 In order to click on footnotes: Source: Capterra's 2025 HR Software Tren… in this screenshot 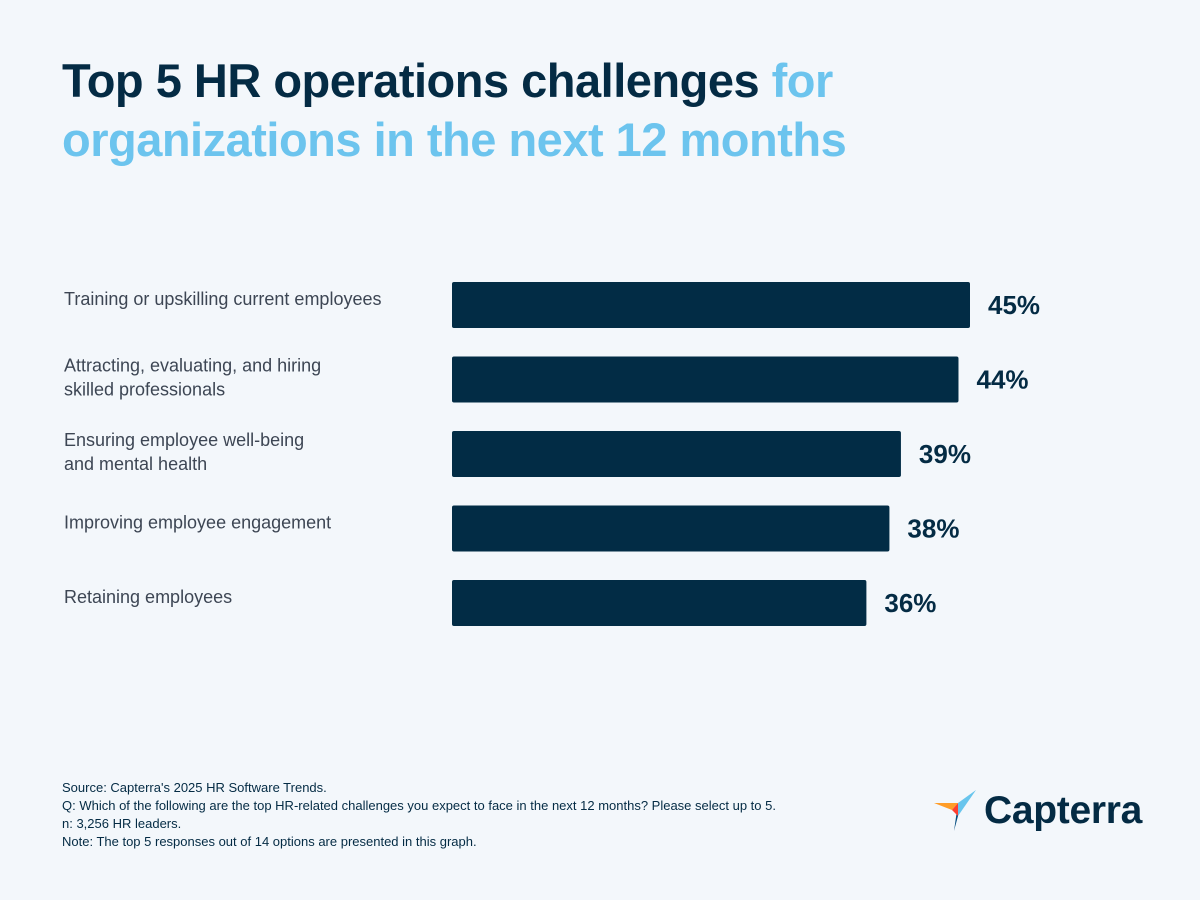, I will do `click(419, 815)`.